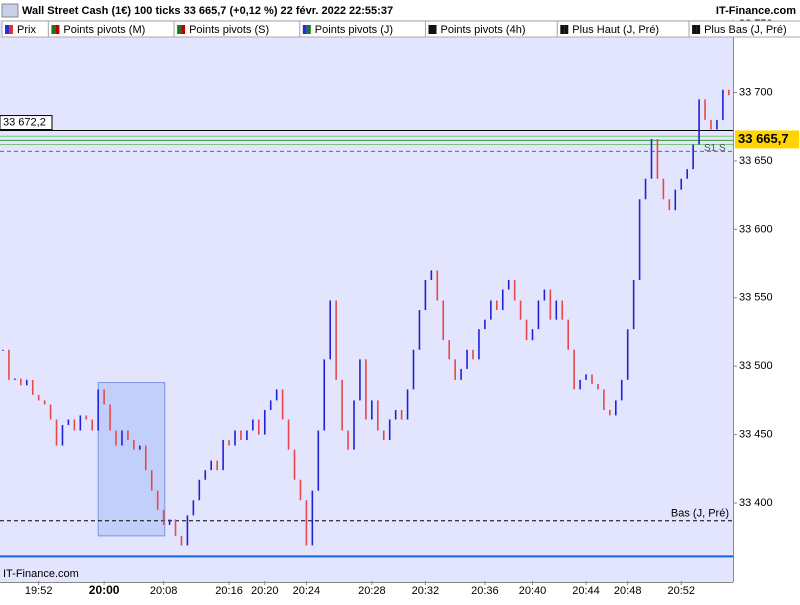 The height and width of the screenshot is (605, 800). Describe the element at coordinates (615, 30) in the screenshot. I see `legend-label: Plus Haut (J, Pré)` at that location.